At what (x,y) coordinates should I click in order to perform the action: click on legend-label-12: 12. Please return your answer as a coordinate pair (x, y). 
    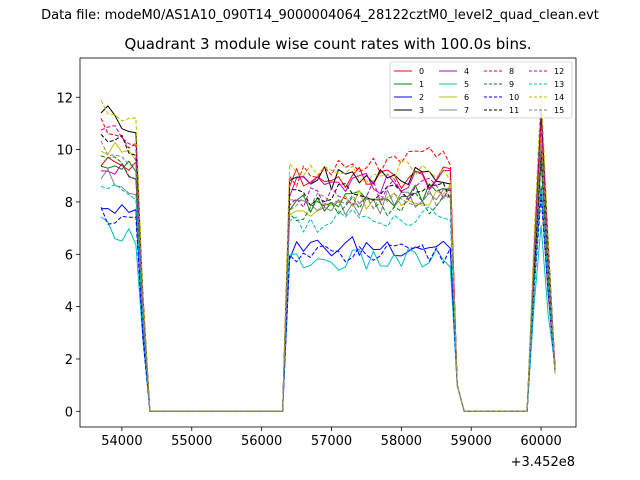
    Looking at the image, I should click on (559, 71).